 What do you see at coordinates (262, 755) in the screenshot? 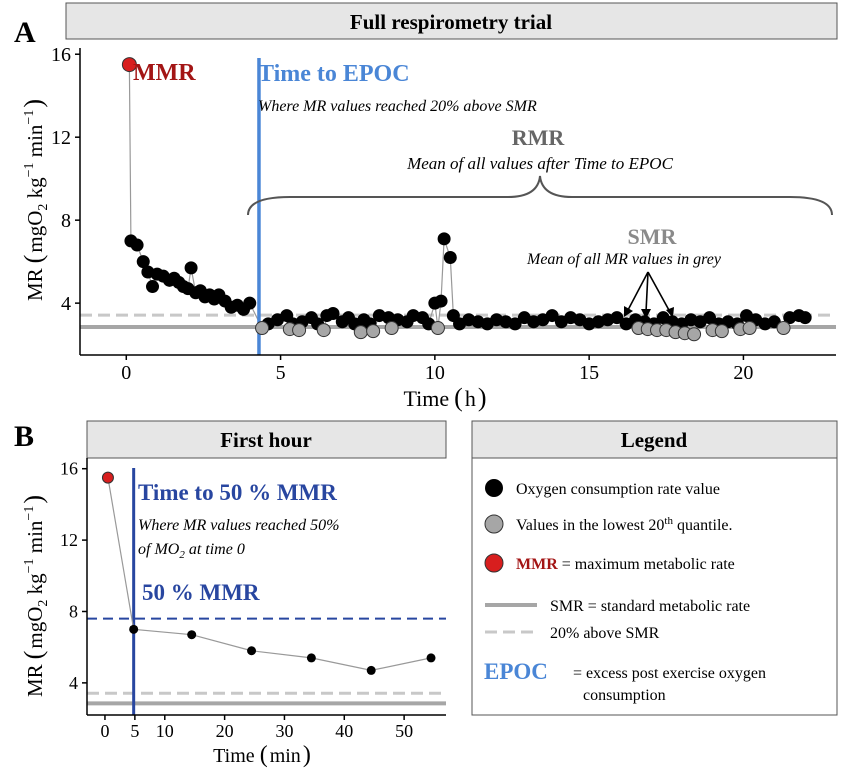
I see `panel-b-xlabel: Time(min)` at bounding box center [262, 755].